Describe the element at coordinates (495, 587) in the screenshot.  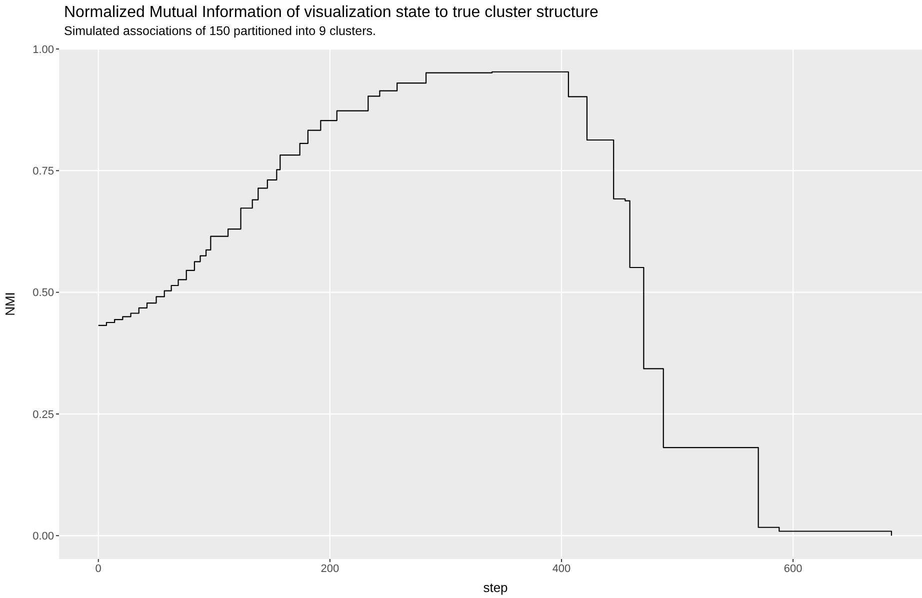
I see `x-axis-title: step` at that location.